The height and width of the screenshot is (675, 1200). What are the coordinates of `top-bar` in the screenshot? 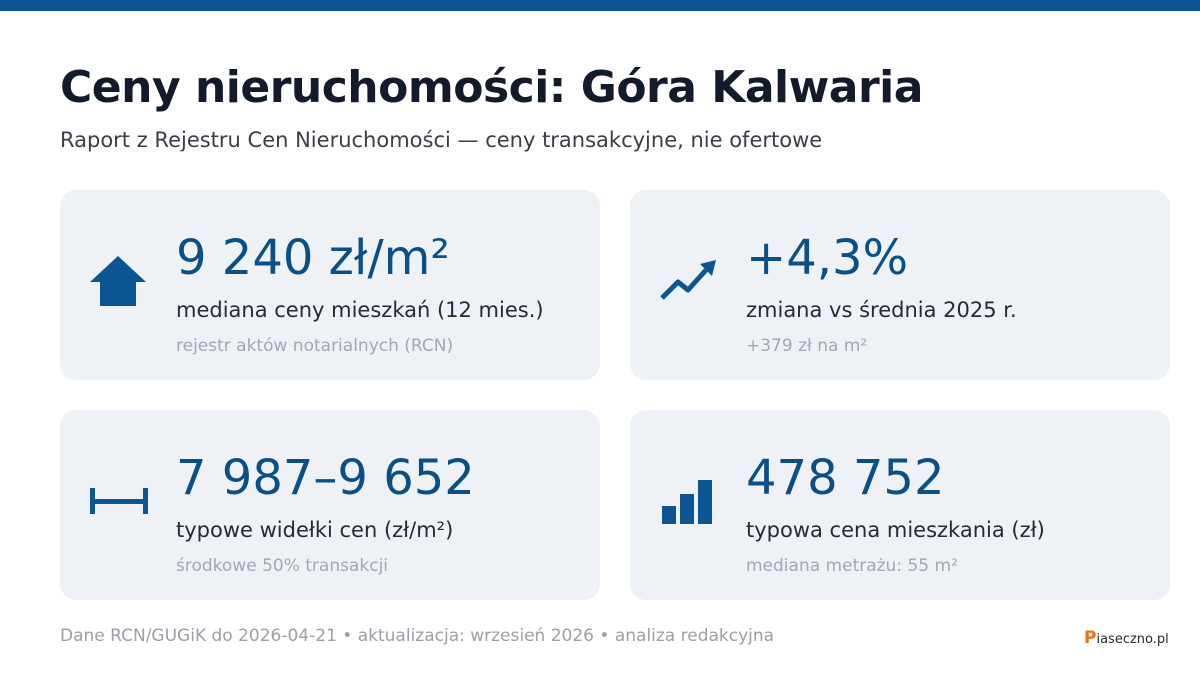 It's located at (600, 5).